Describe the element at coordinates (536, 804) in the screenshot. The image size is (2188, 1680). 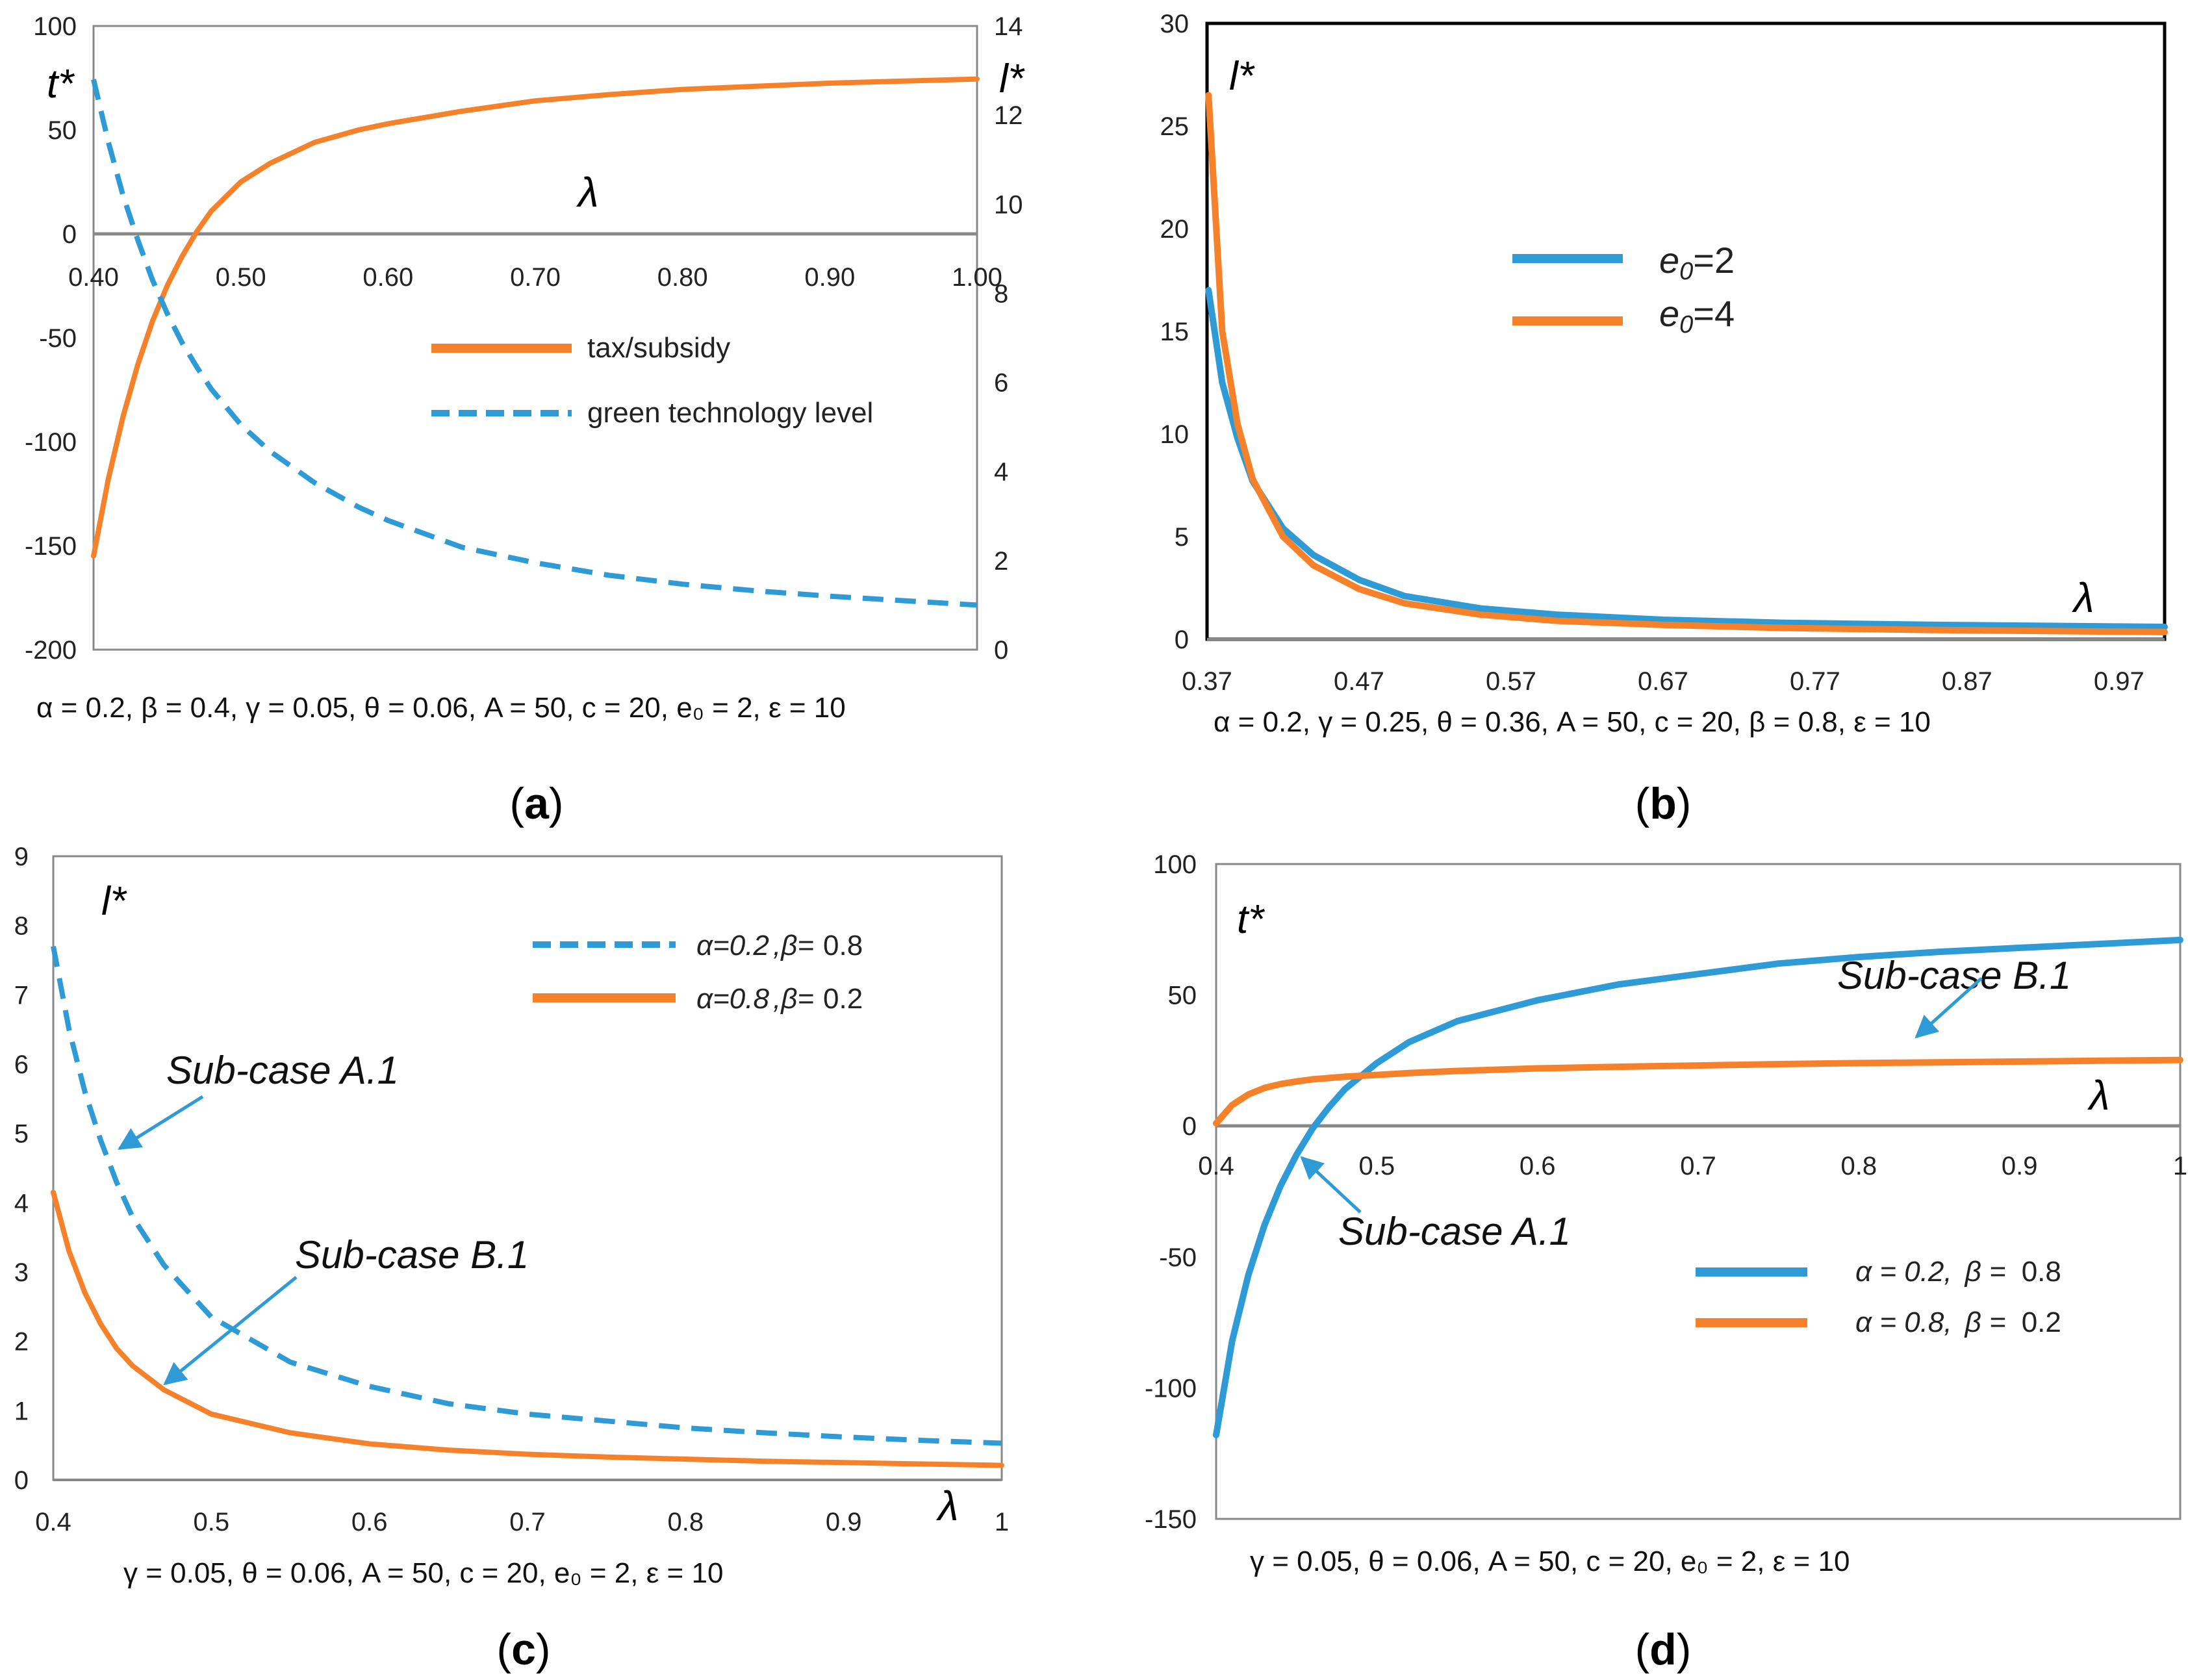
I see `panel-a-caption: (a)` at that location.